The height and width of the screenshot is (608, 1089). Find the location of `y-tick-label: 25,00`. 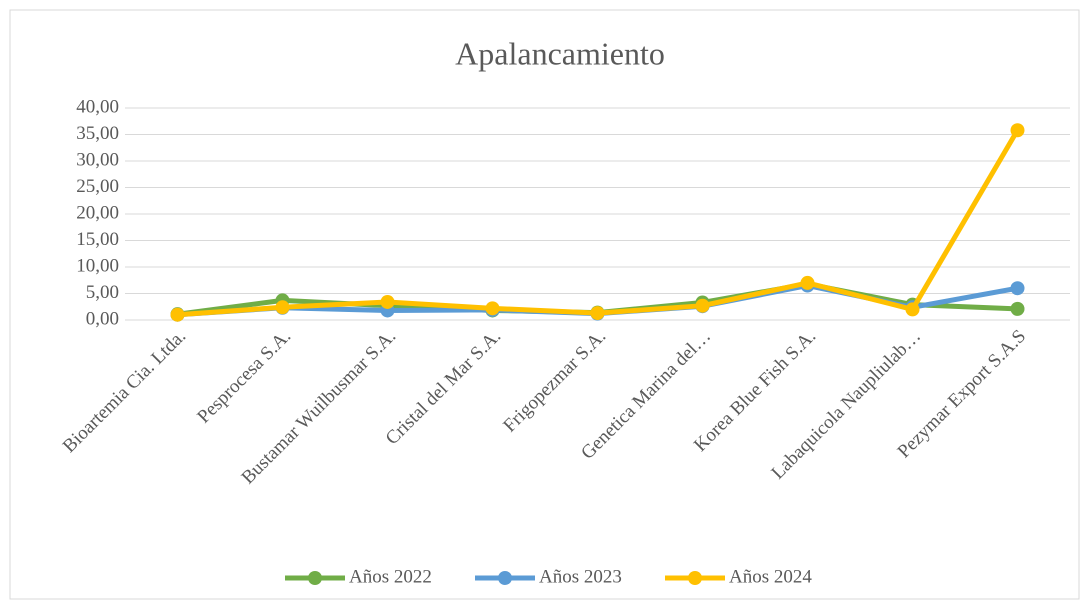

y-tick-label: 25,00 is located at coordinates (97, 186).